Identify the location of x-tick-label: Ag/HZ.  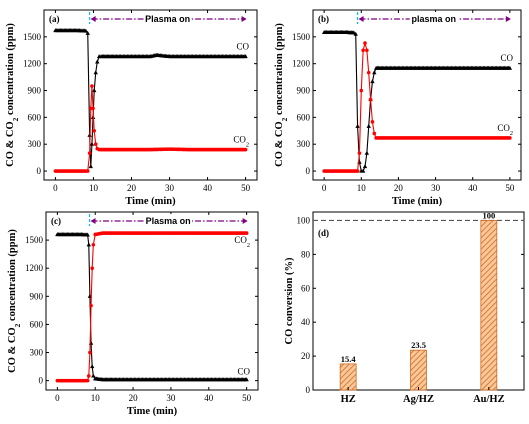
(418, 399).